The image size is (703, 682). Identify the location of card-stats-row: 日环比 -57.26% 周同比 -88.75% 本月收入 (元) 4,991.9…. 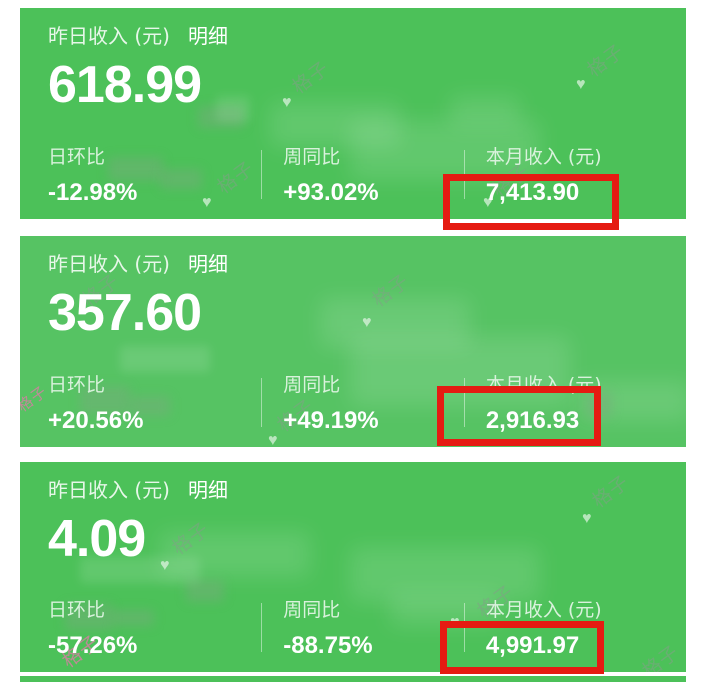
(362, 629).